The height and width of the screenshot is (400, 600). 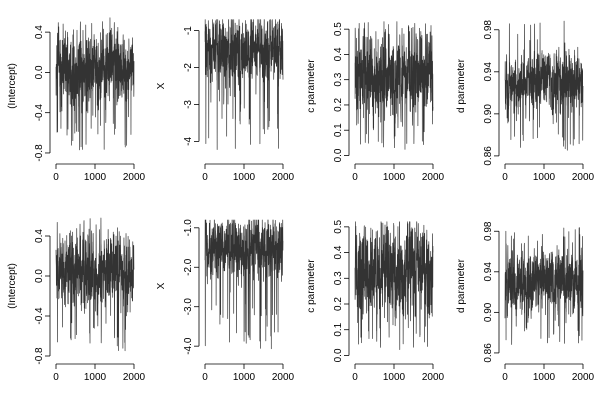 What do you see at coordinates (188, 346) in the screenshot?
I see `y-tick-label: -4.0` at bounding box center [188, 346].